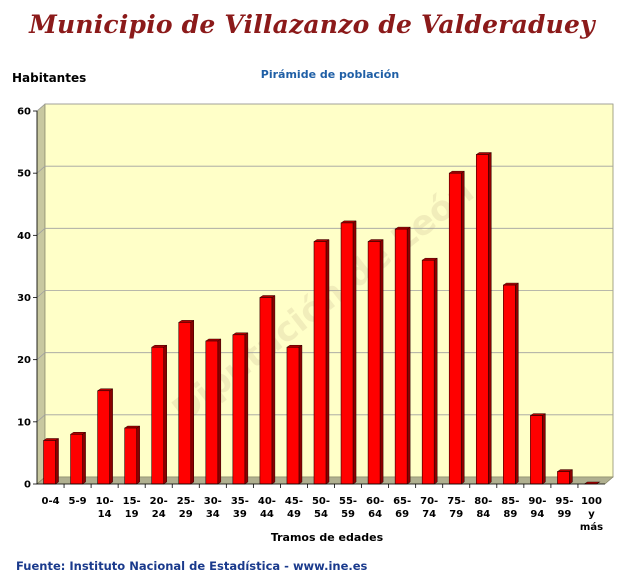  Describe the element at coordinates (78, 501) in the screenshot. I see `x-tick-label: 5-9` at that location.